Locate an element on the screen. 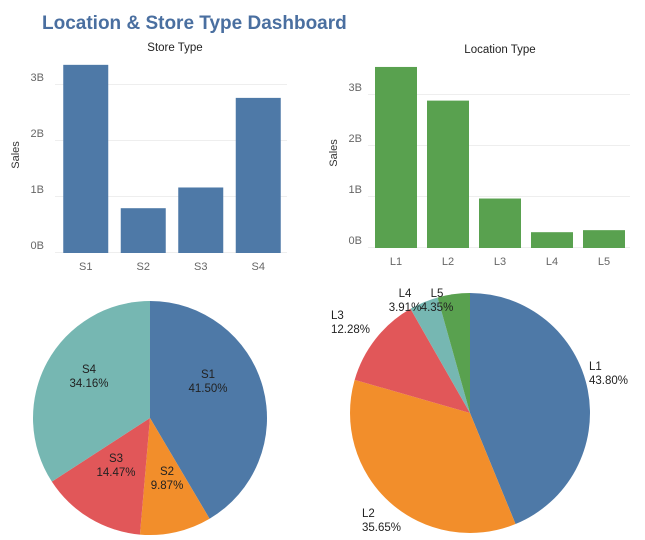 This screenshot has width=645, height=540. store-type-x-tick-label: S4 is located at coordinates (258, 267).